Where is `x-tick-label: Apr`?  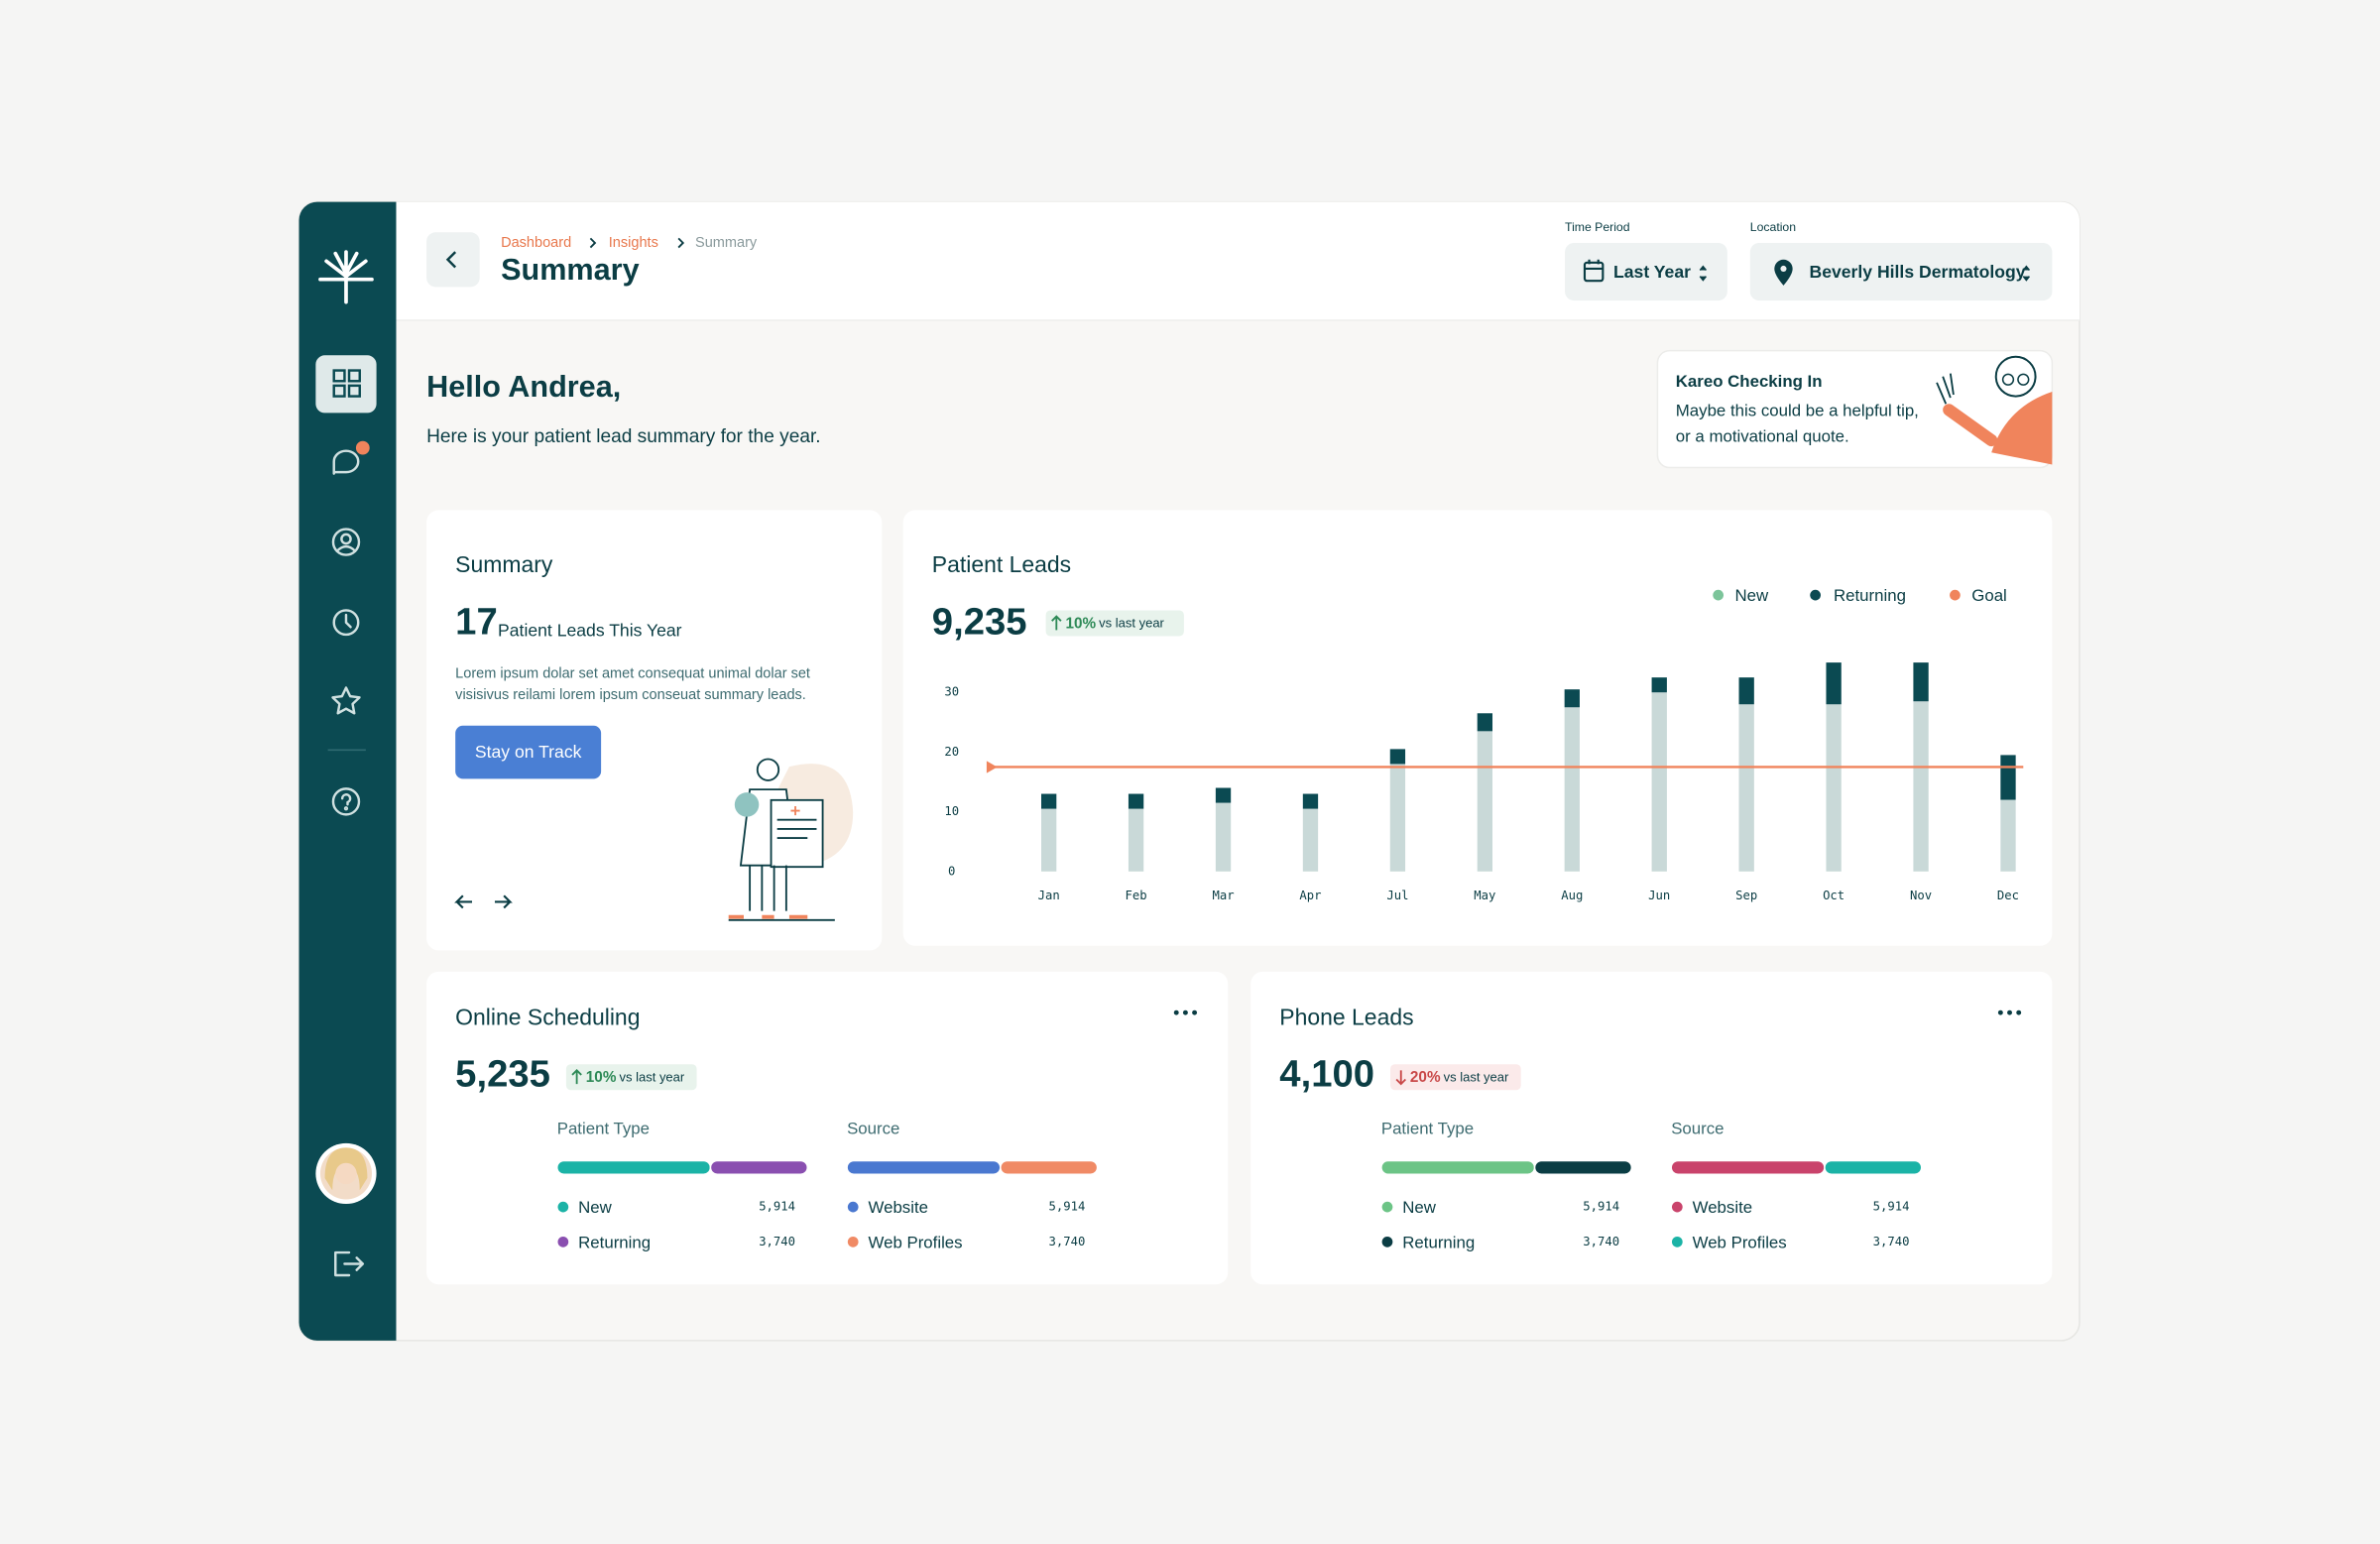 x-tick-label: Apr is located at coordinates (1310, 895).